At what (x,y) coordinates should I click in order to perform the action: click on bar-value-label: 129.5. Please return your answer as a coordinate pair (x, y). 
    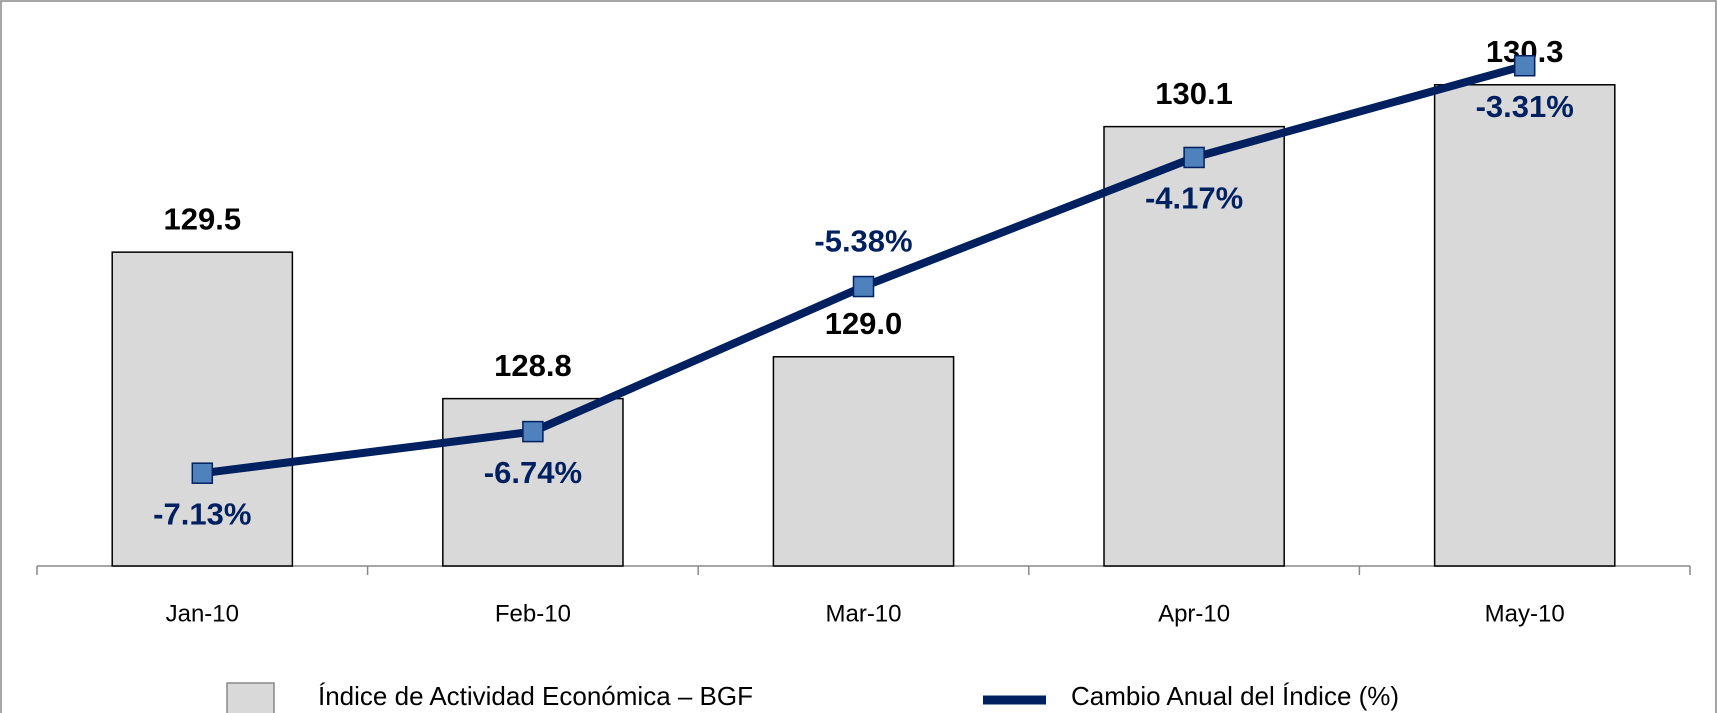
    Looking at the image, I should click on (203, 218).